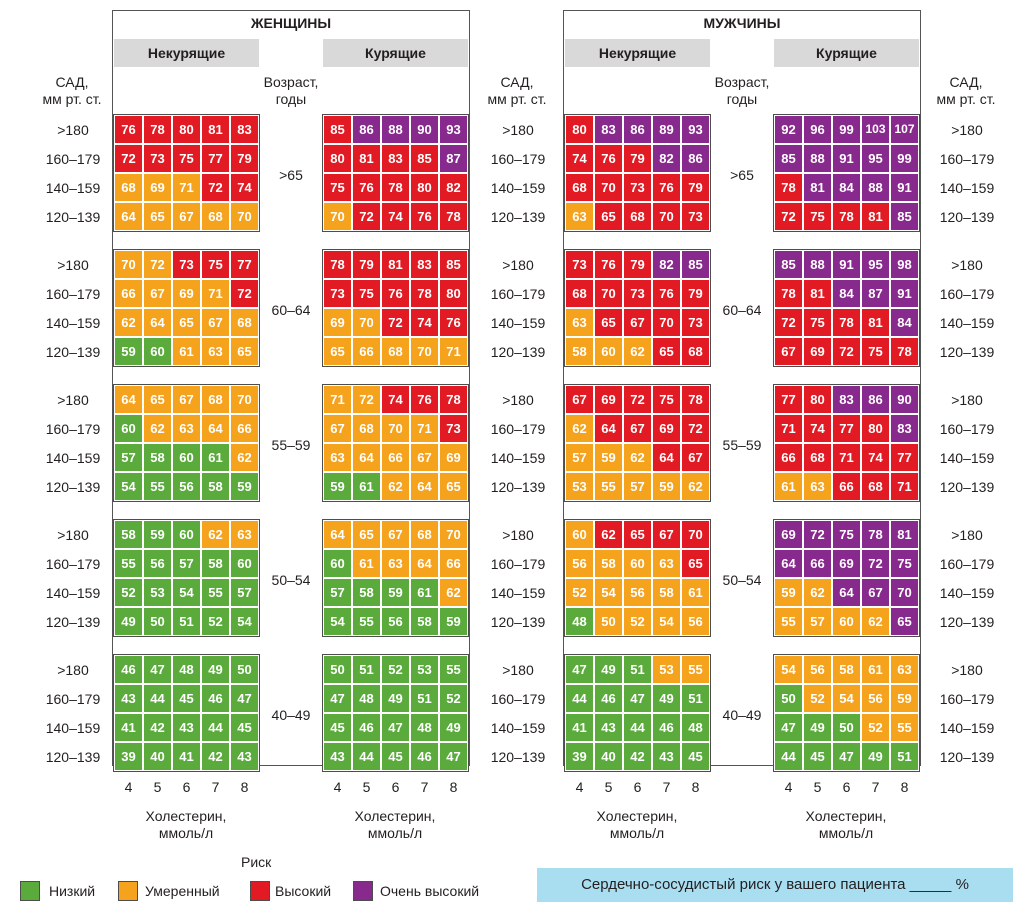  Describe the element at coordinates (579, 698) in the screenshot. I see `heatmap-cell: 44` at that location.